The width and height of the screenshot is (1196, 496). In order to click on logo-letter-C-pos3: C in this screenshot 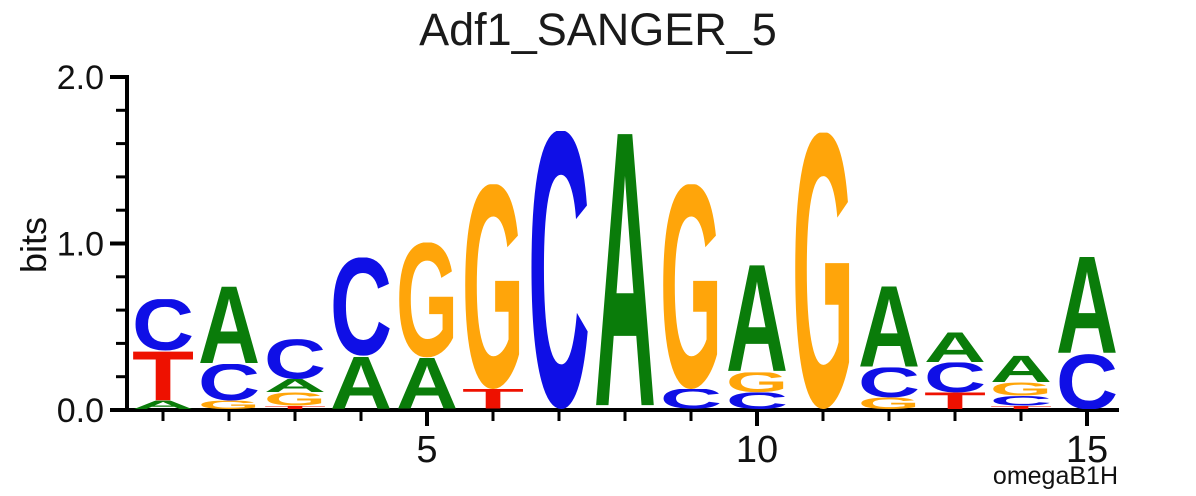, I will do `click(295, 359)`.